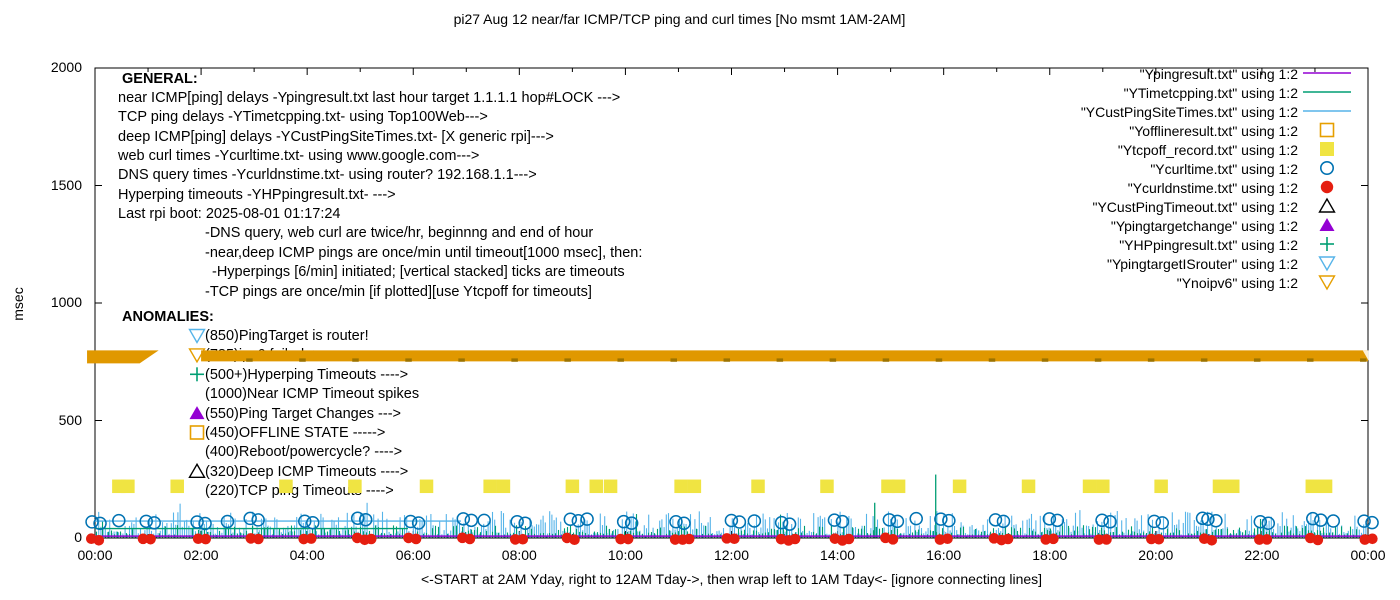 The width and height of the screenshot is (1400, 600). What do you see at coordinates (295, 433) in the screenshot?
I see `anomaly-line: (450)OFFLINE STATE ----->` at bounding box center [295, 433].